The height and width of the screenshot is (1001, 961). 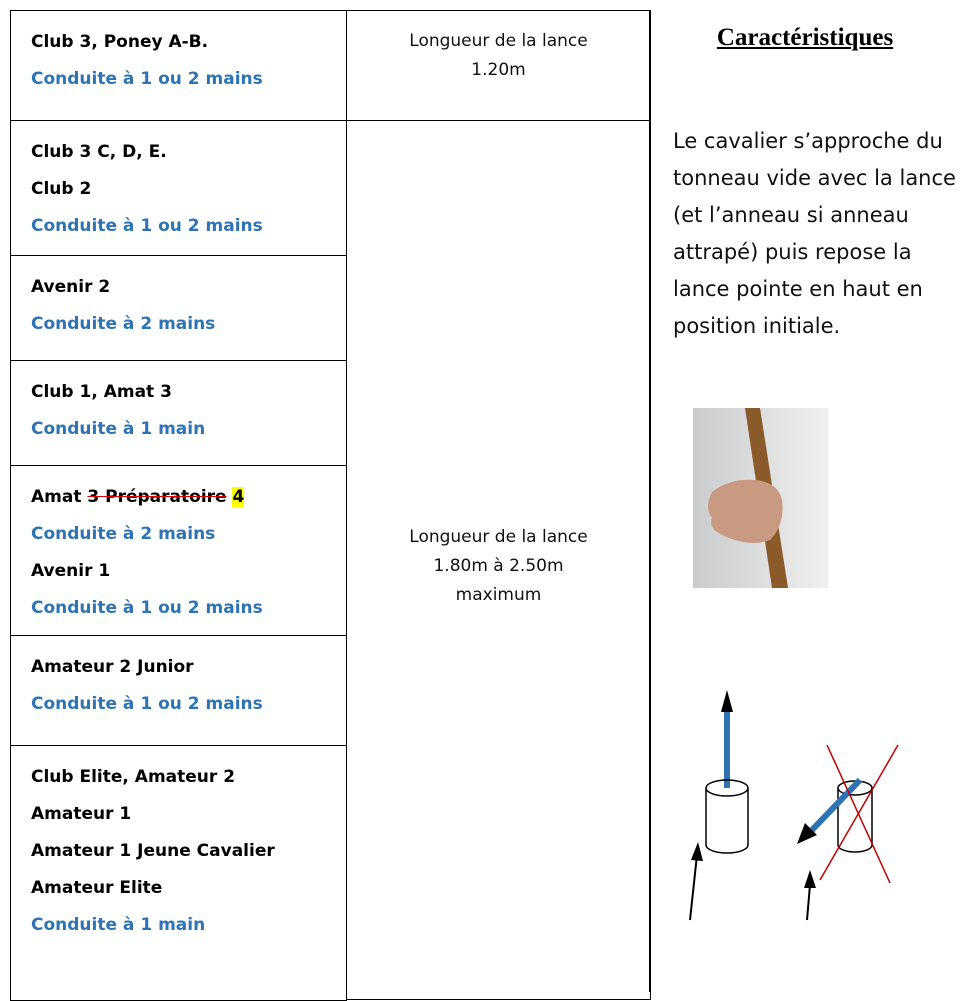 I want to click on level-line: Avenir 1, so click(x=71, y=571).